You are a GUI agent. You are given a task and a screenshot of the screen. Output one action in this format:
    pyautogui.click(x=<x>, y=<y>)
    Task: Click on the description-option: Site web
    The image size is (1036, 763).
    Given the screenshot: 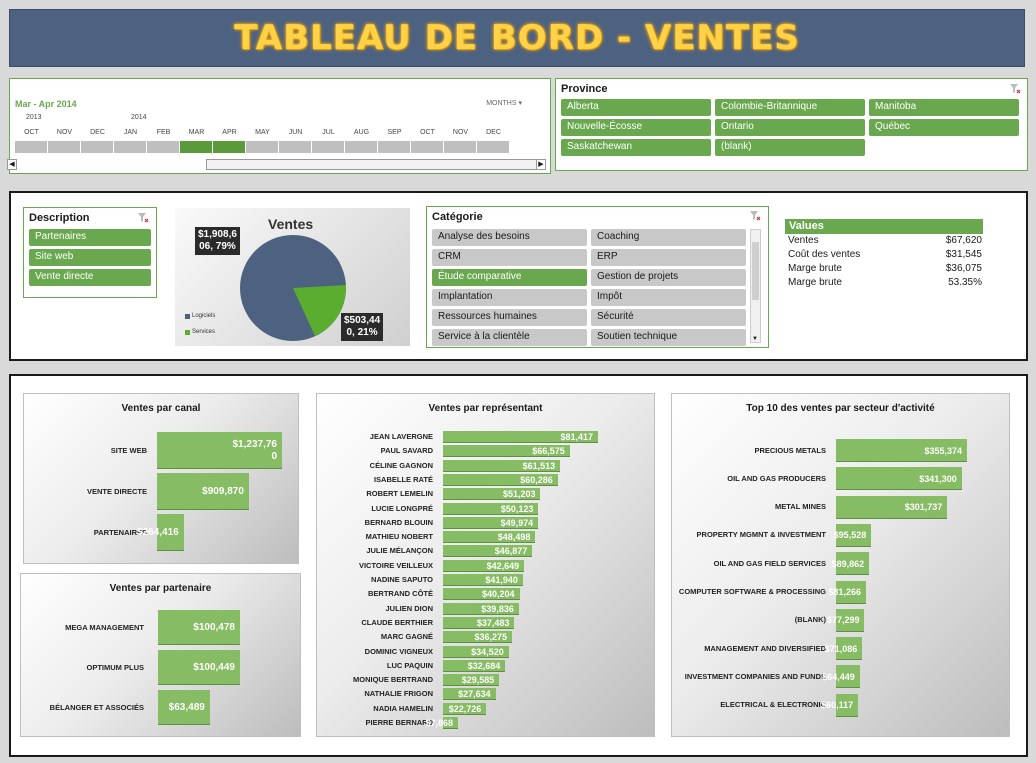 What is the action you would take?
    pyautogui.click(x=90, y=257)
    